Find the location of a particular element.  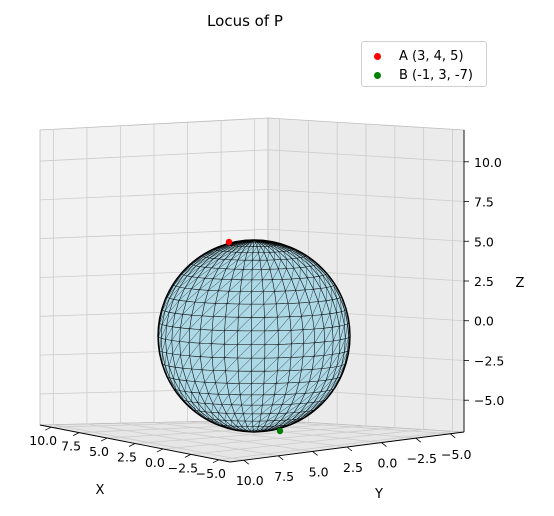

y-tick-label: 7.5 is located at coordinates (284, 476).